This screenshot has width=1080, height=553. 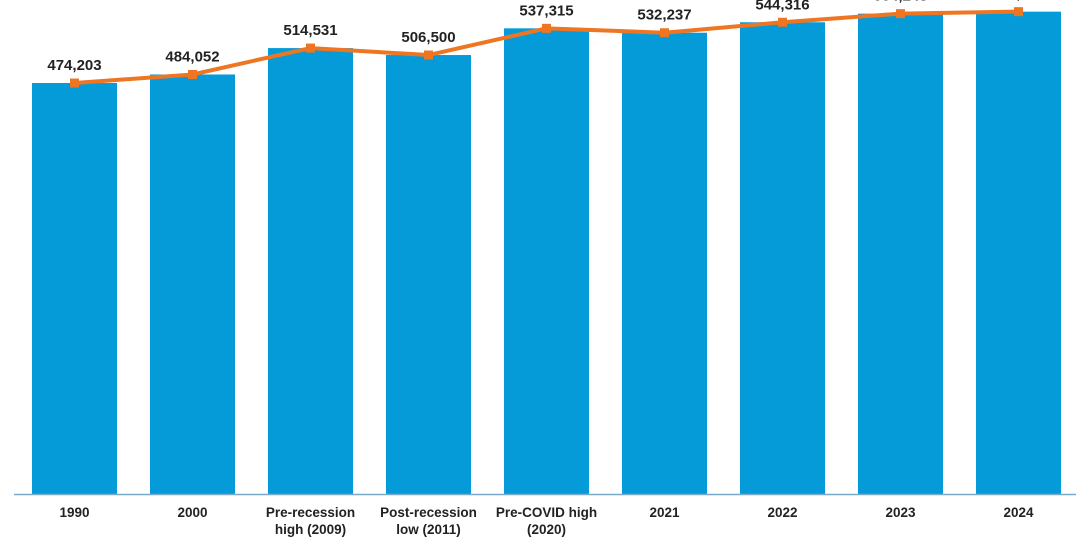 I want to click on x-tick-label-4: Pre-COVID high (2020), so click(x=546, y=521).